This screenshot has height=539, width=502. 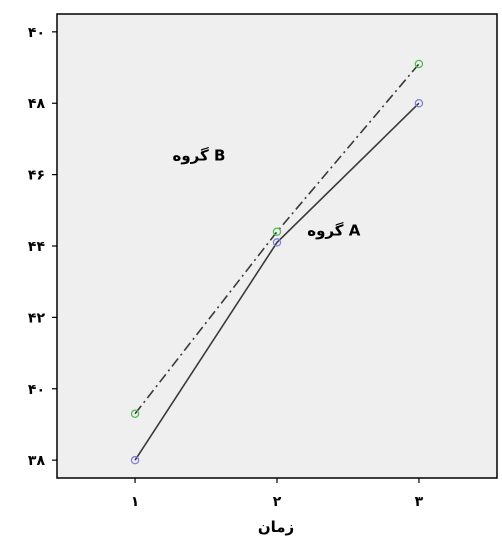 I want to click on x-tick-label: ۳, so click(x=419, y=502).